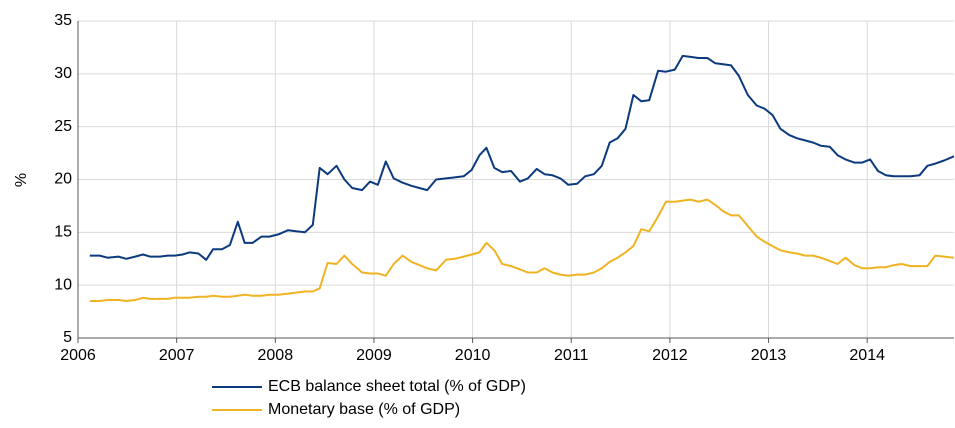  Describe the element at coordinates (769, 355) in the screenshot. I see `x-tick-label: 2013` at that location.